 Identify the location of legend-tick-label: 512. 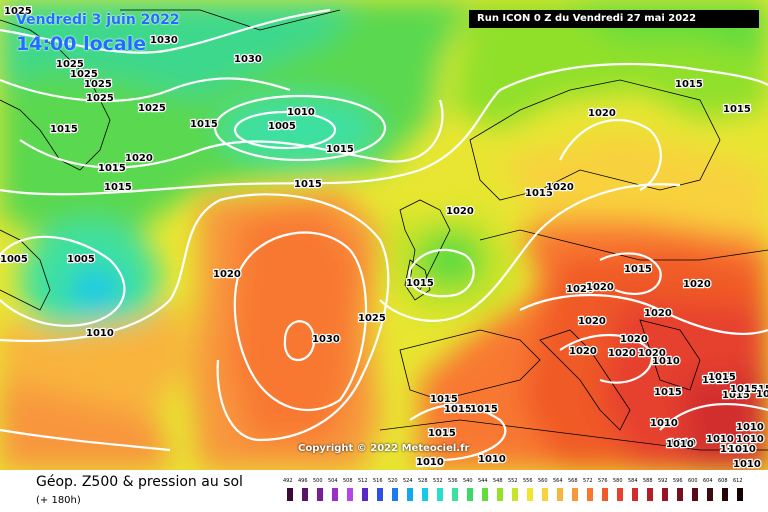
(363, 481).